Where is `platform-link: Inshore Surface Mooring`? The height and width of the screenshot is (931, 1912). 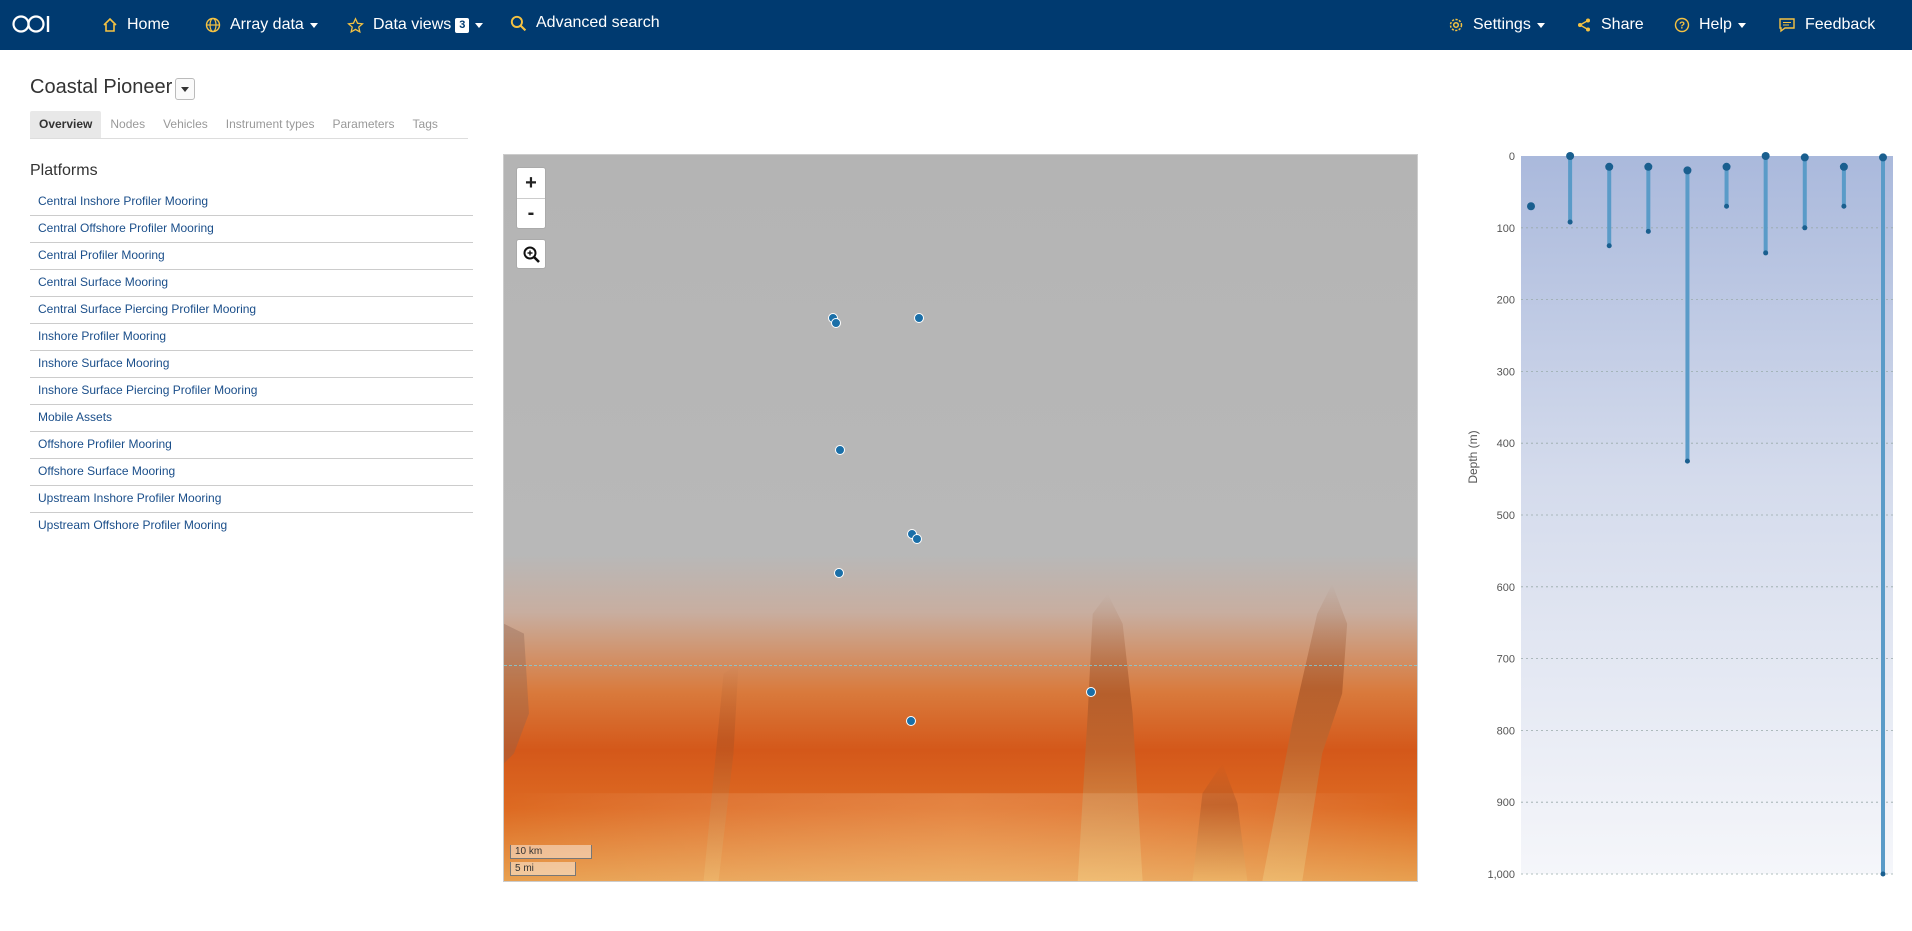
platform-link: Inshore Surface Mooring is located at coordinates (251, 364).